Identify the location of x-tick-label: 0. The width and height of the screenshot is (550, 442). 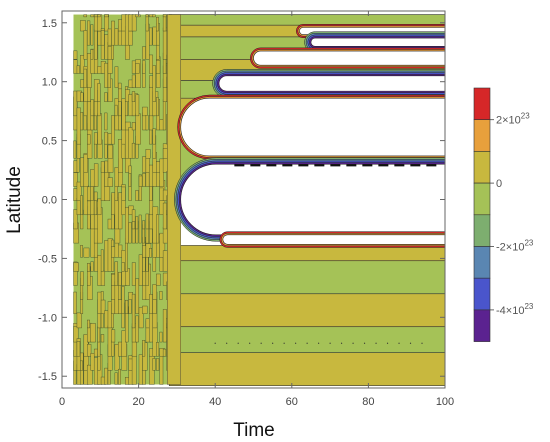
(62, 402).